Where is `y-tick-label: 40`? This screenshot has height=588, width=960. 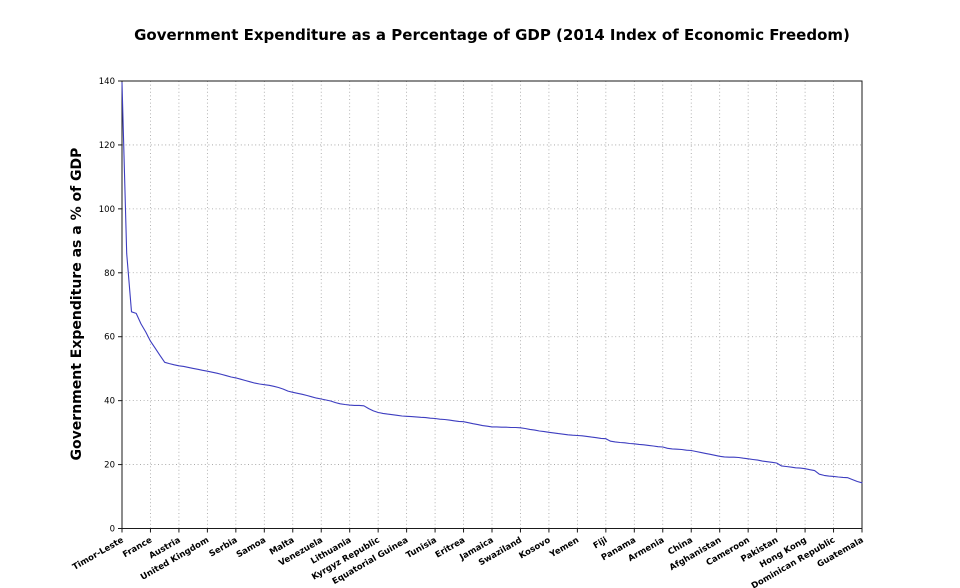 y-tick-label: 40 is located at coordinates (109, 402).